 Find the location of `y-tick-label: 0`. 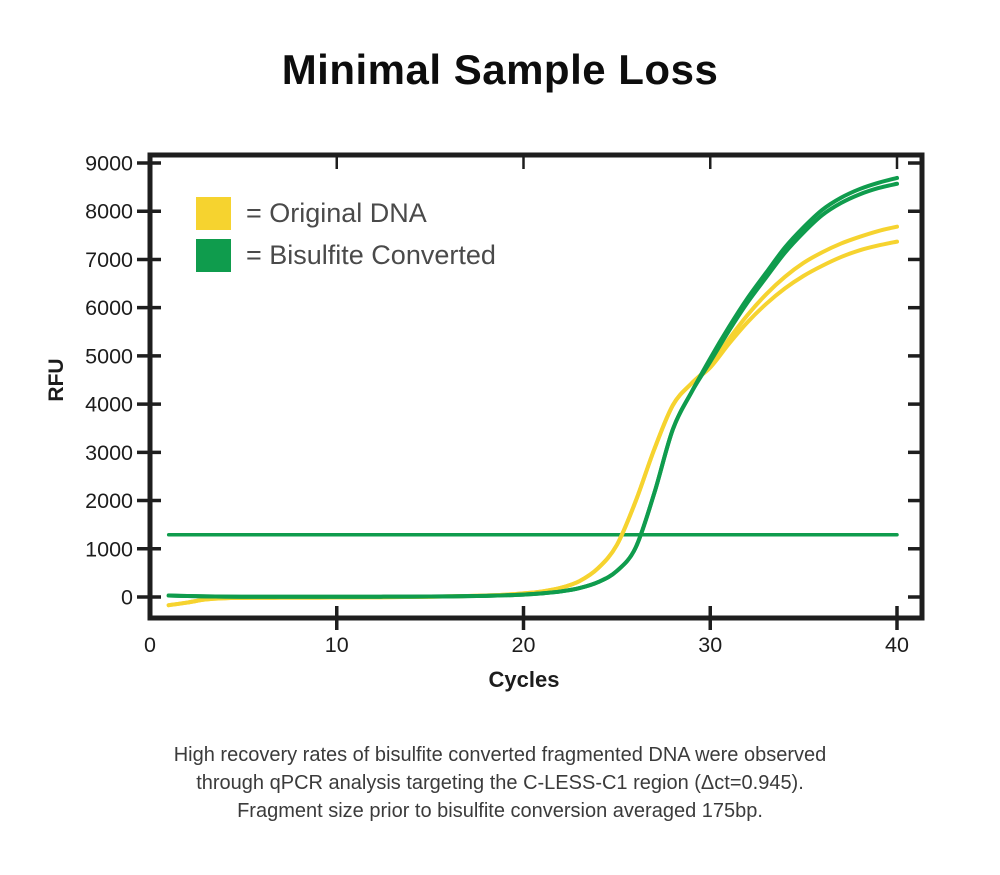

y-tick-label: 0 is located at coordinates (127, 598).